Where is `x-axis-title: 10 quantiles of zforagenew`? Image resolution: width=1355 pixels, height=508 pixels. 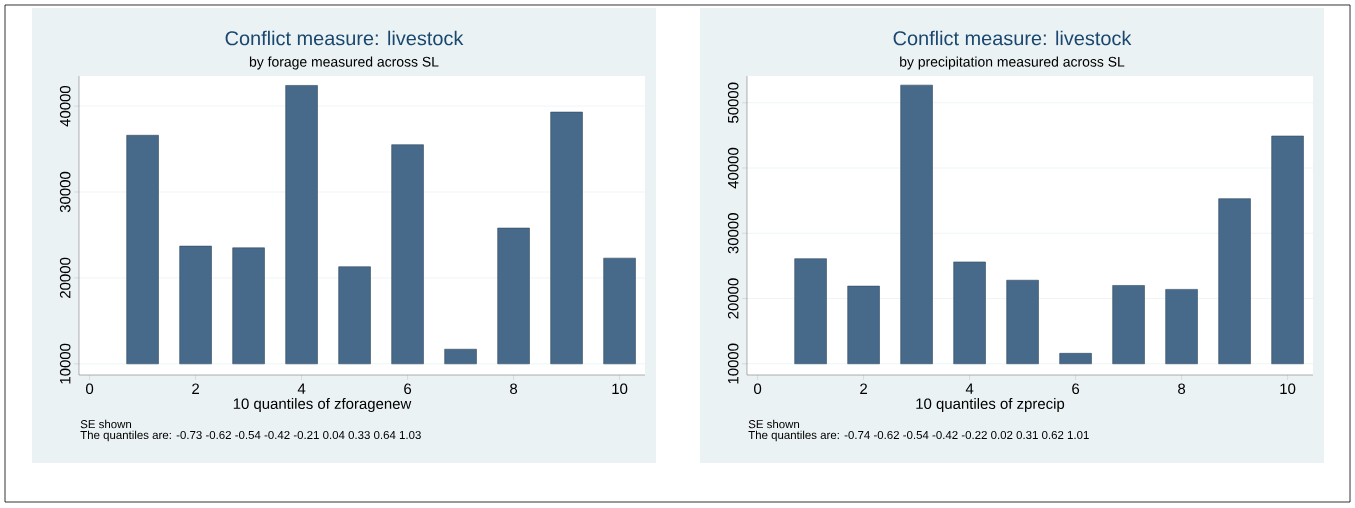
x-axis-title: 10 quantiles of zforagenew is located at coordinates (322, 405).